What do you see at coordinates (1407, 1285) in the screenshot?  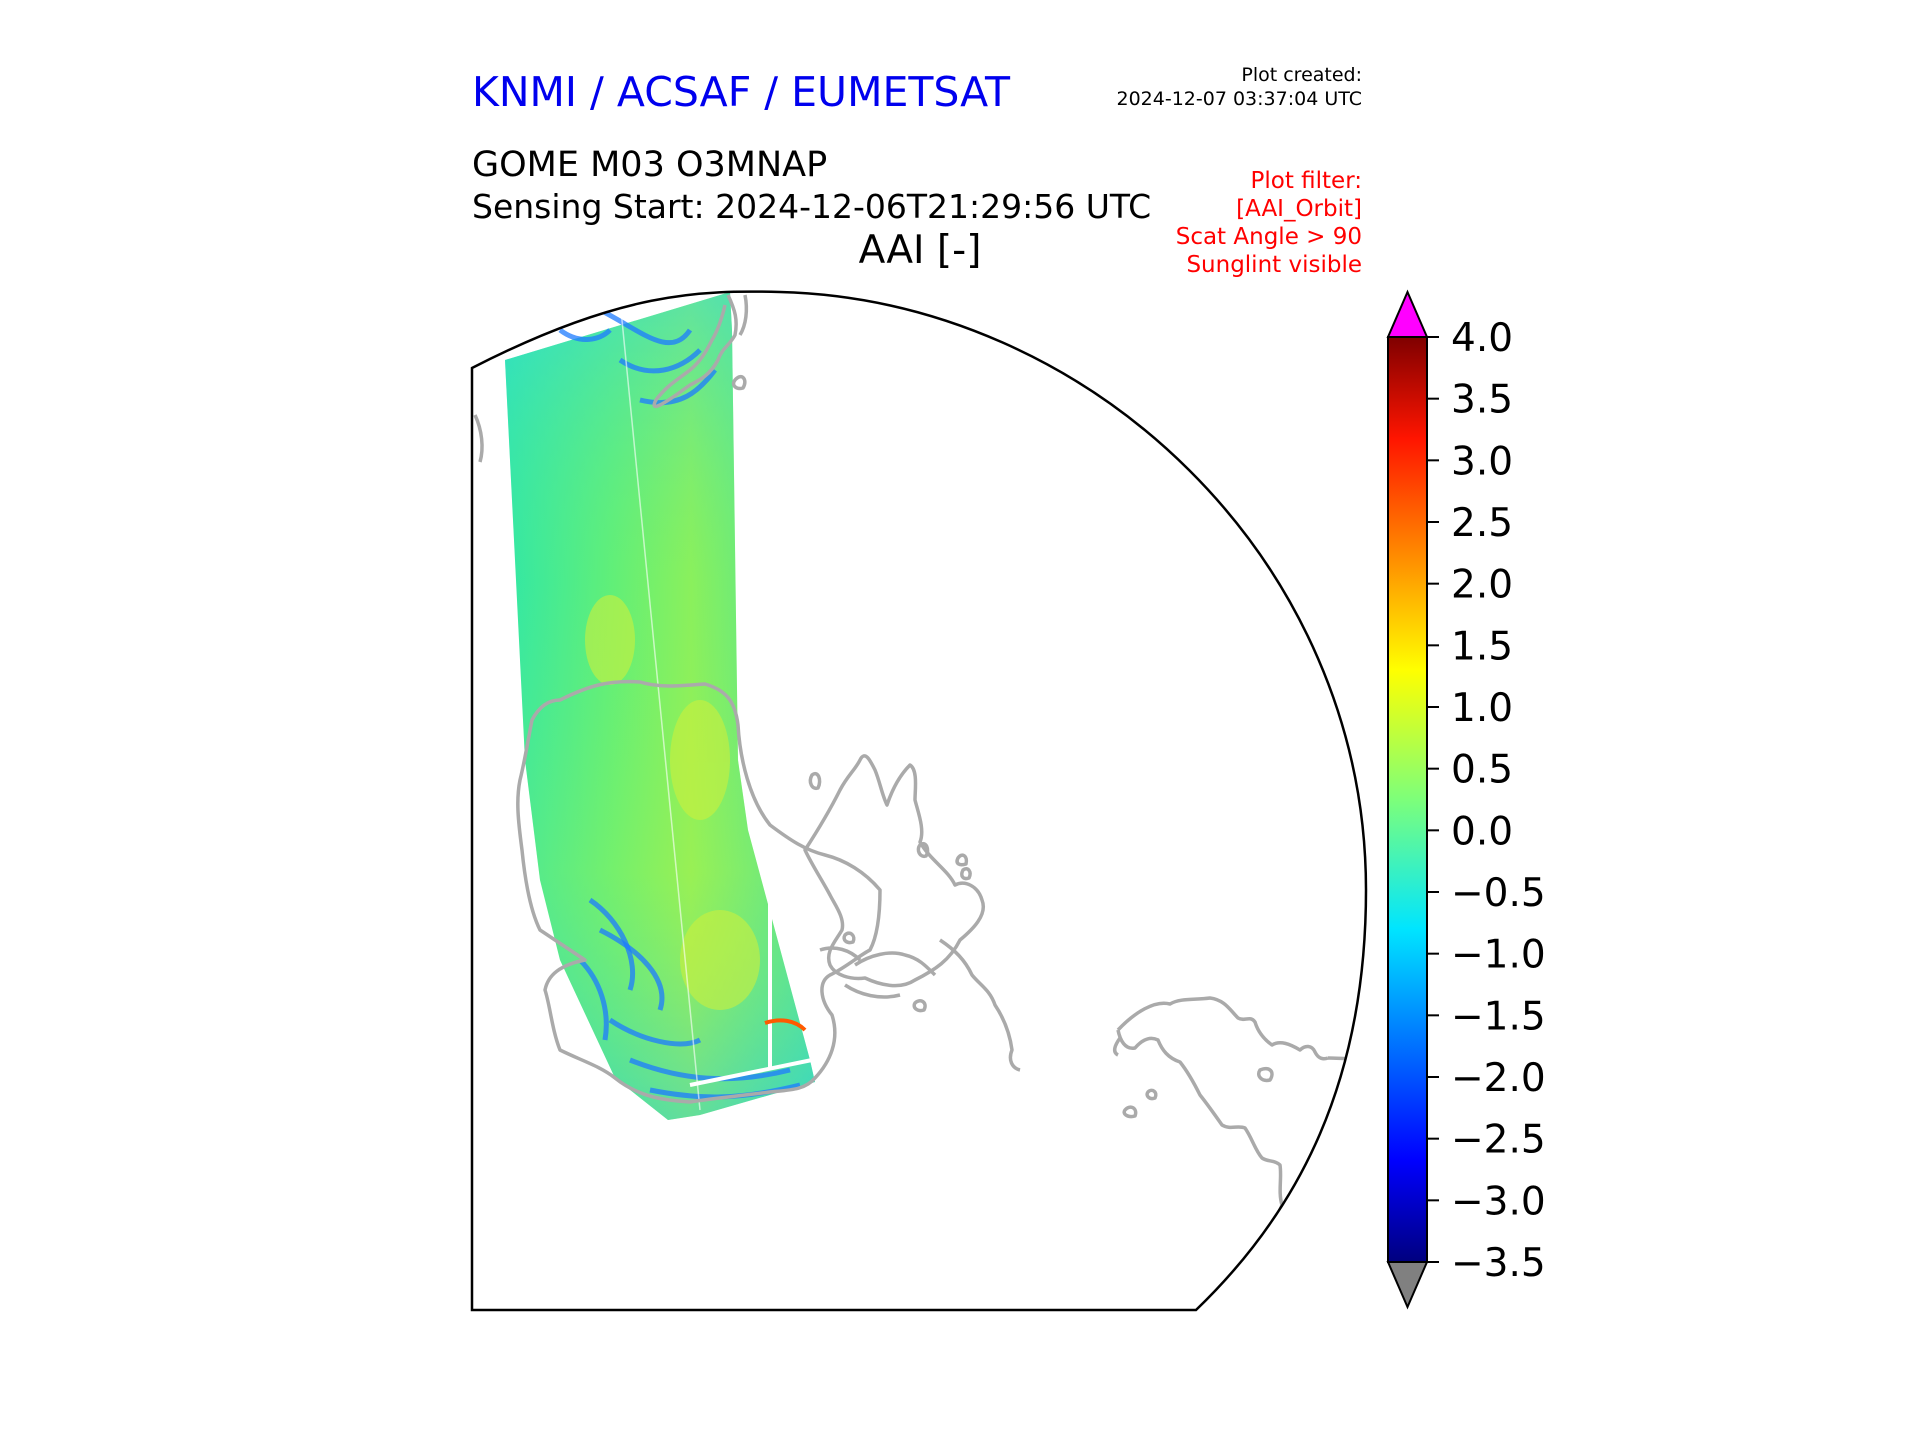 I see `colorbar-under-triangle` at bounding box center [1407, 1285].